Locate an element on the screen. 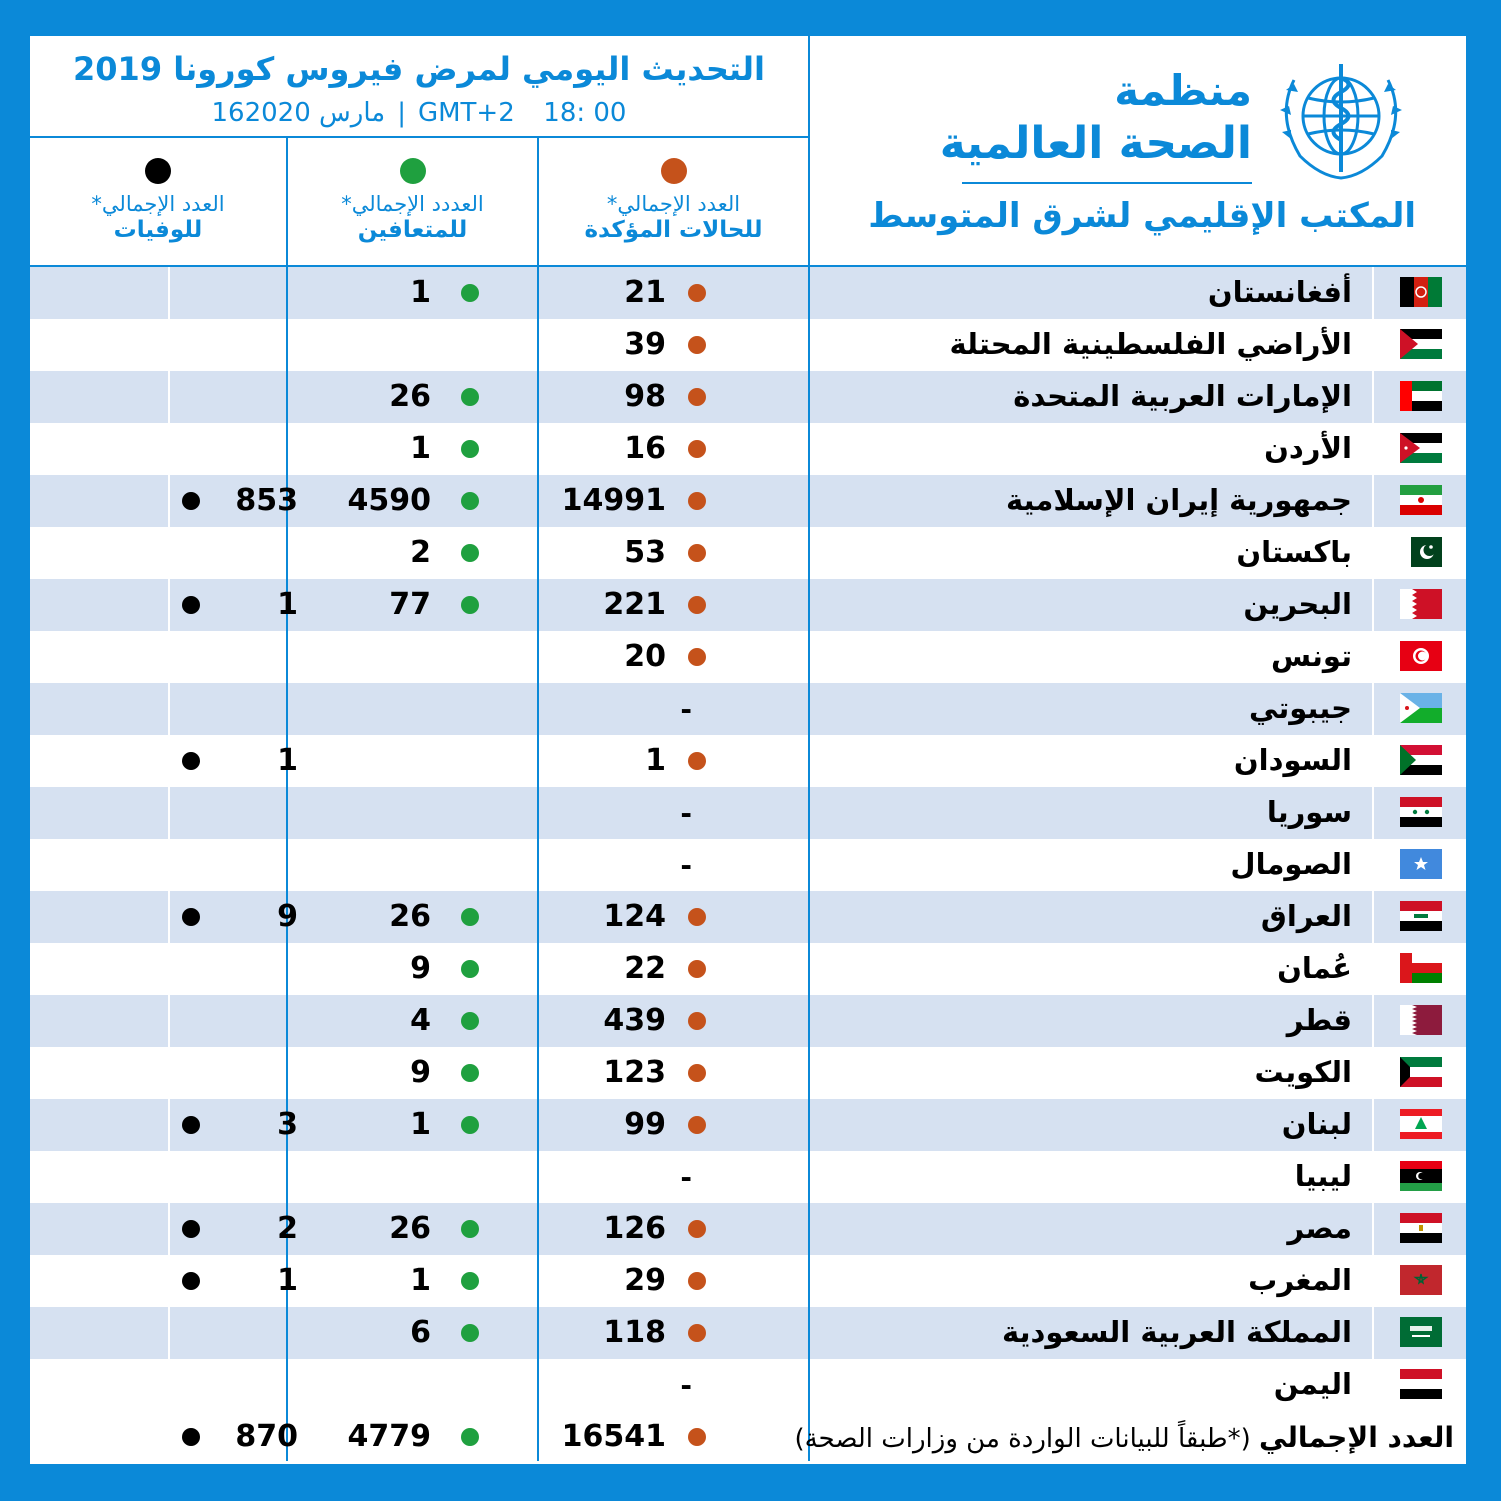  country-cell: قطر is located at coordinates (1091, 1021).